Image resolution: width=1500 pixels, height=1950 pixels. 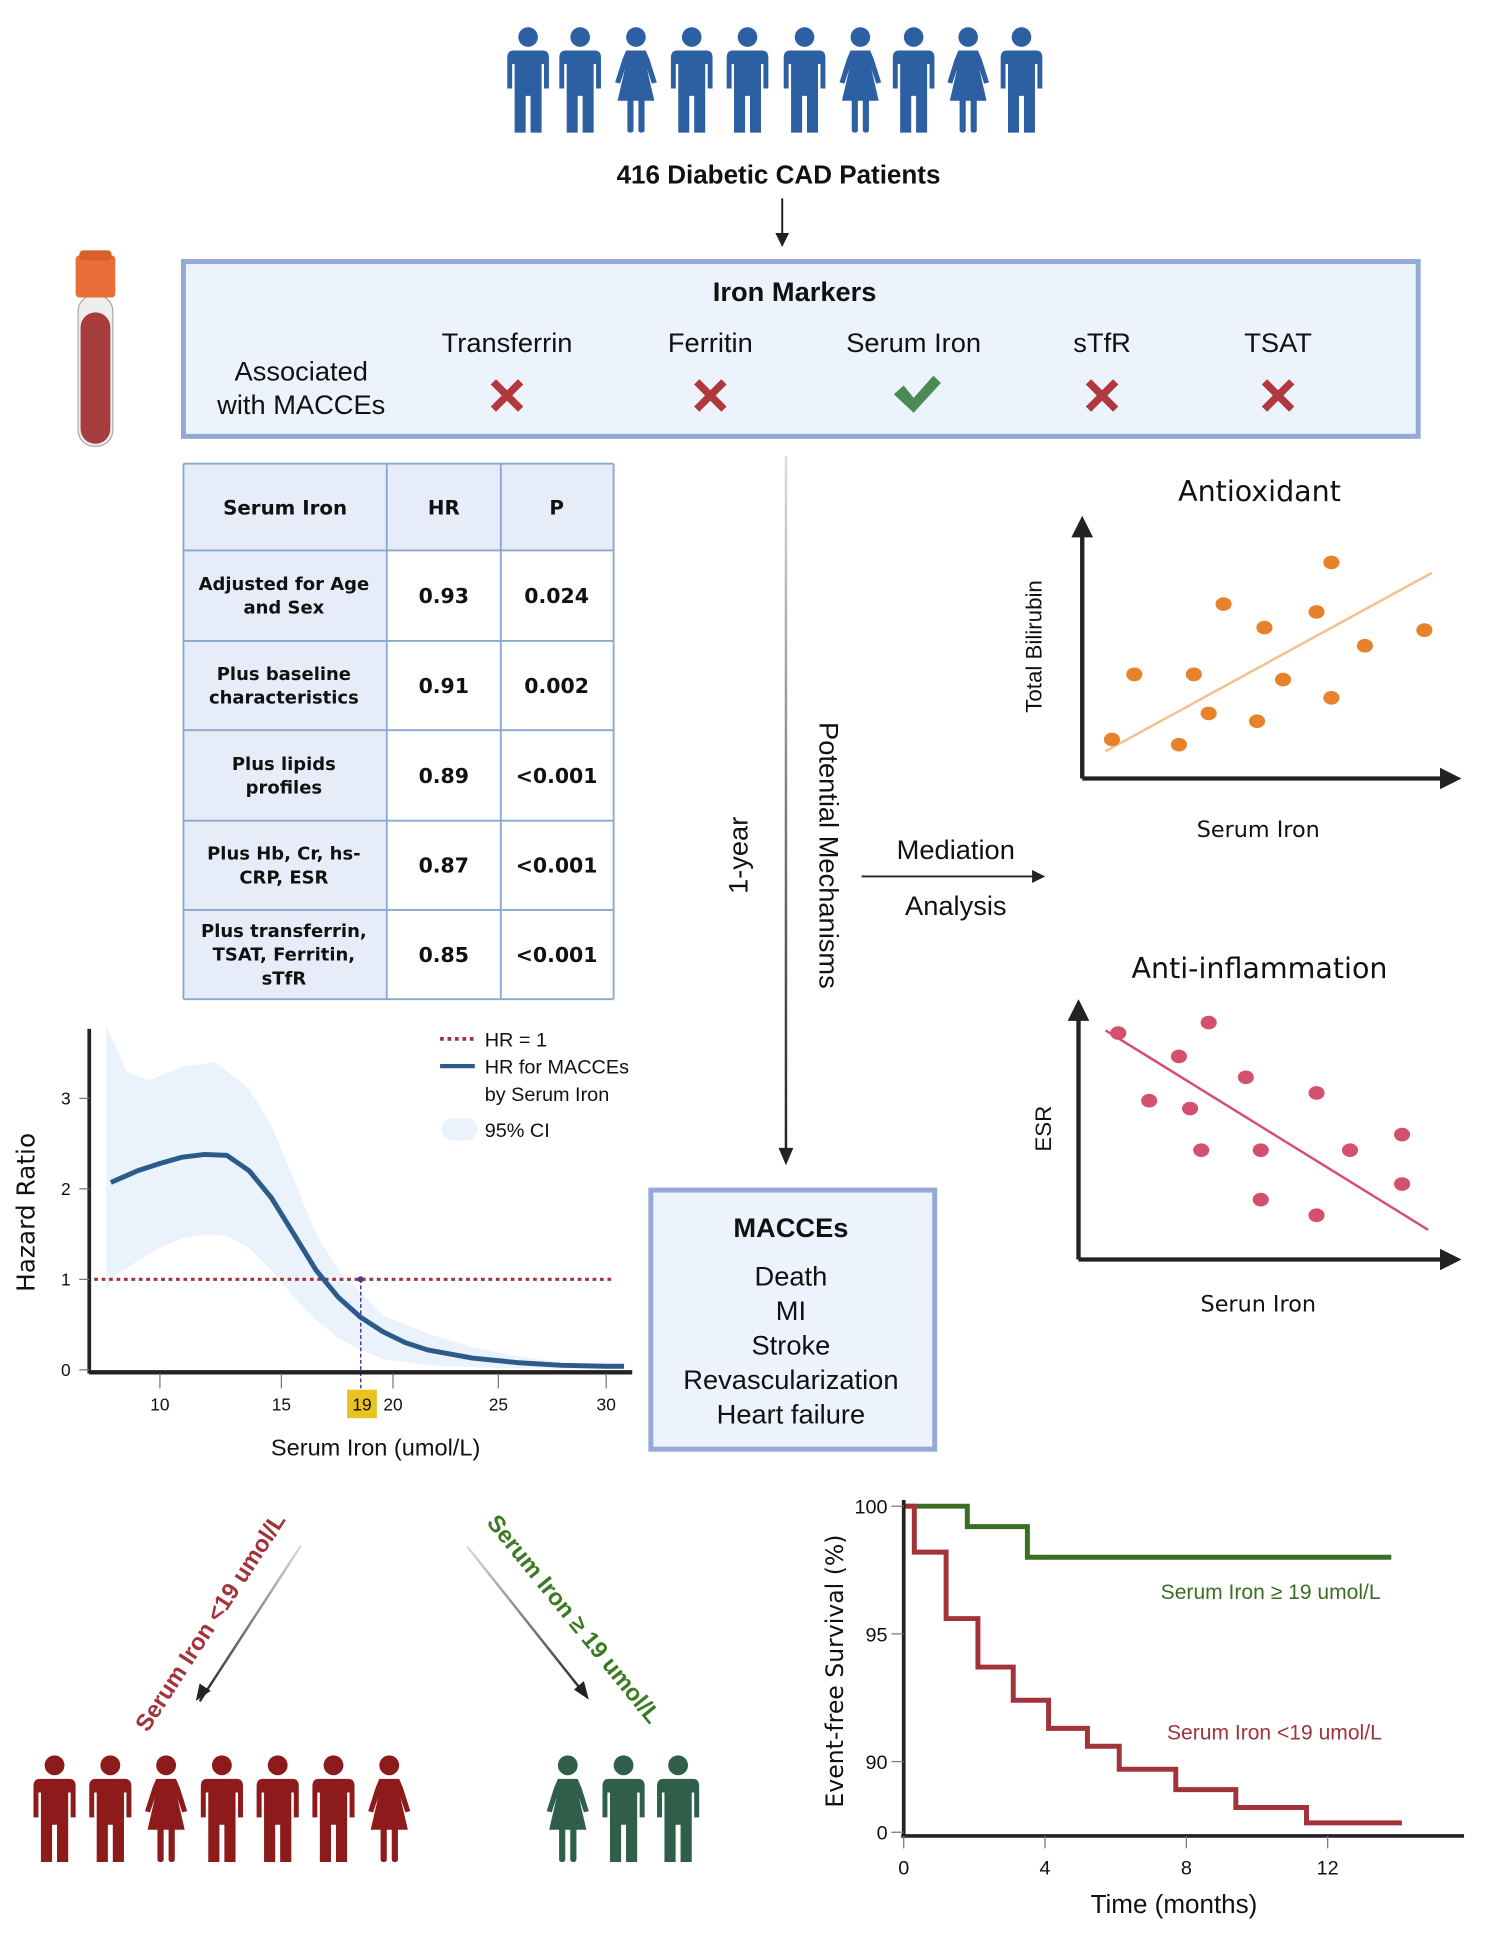 I want to click on table-model-cell: and Sex, so click(x=284, y=608).